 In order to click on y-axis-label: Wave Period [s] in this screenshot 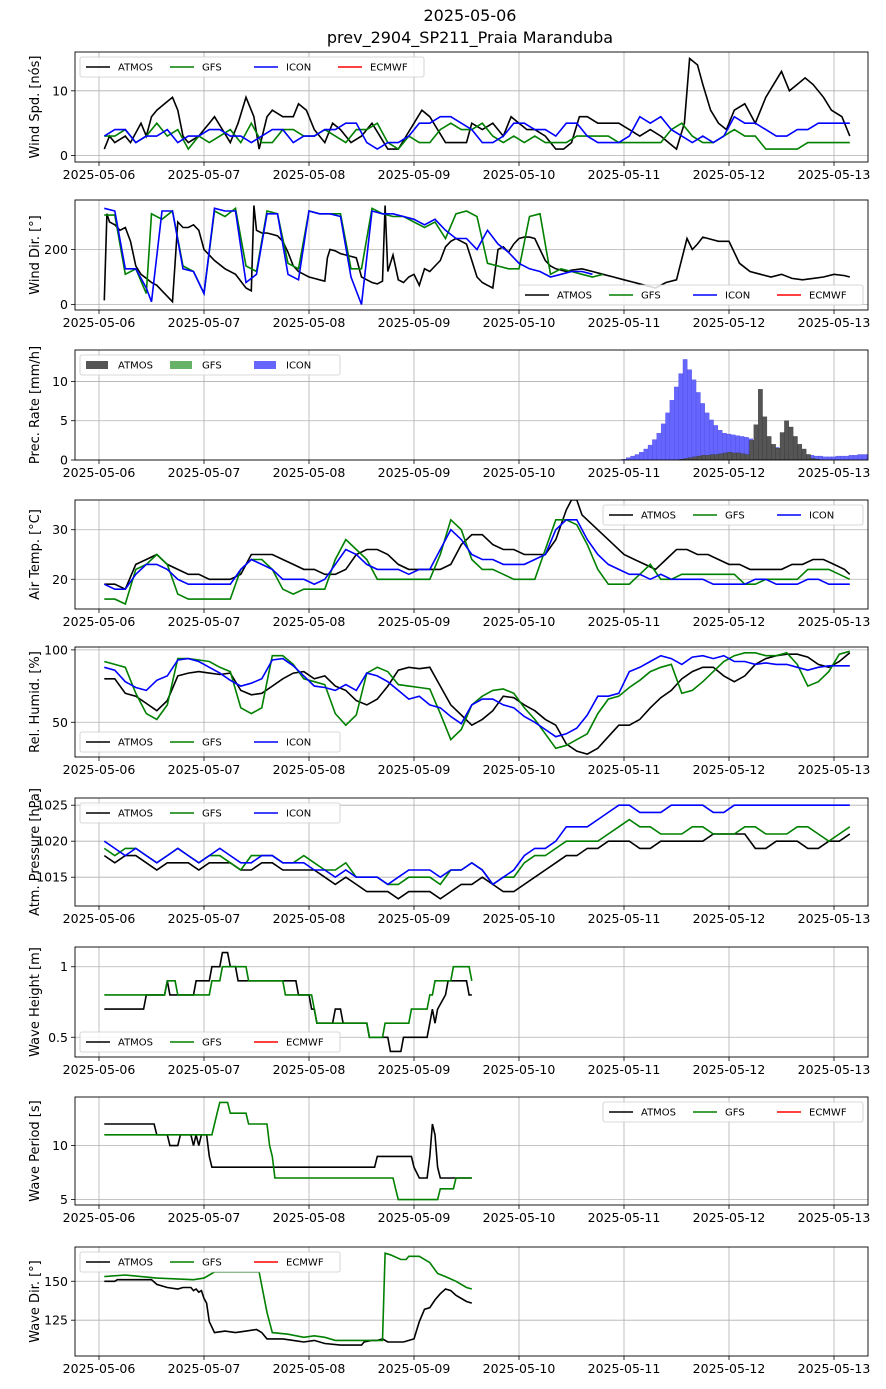, I will do `click(35, 1150)`.